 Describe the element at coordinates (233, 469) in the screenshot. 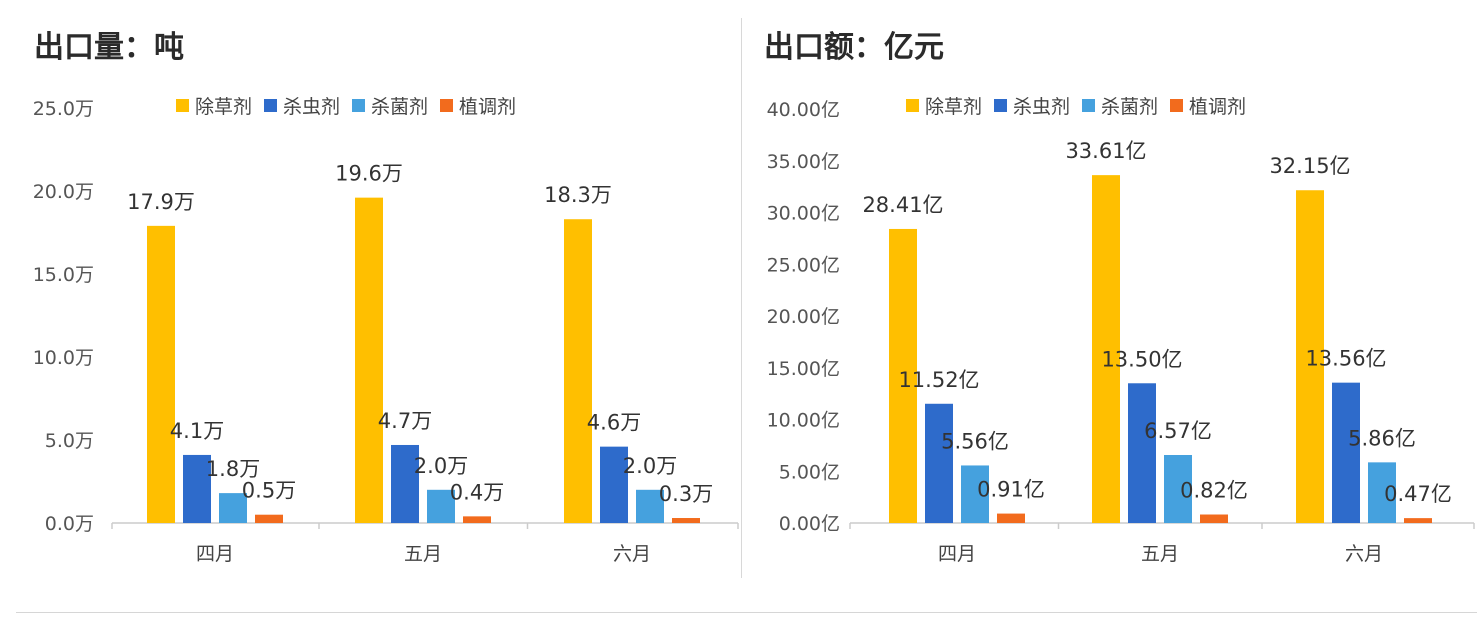

I see `data-label: 1.8万` at that location.